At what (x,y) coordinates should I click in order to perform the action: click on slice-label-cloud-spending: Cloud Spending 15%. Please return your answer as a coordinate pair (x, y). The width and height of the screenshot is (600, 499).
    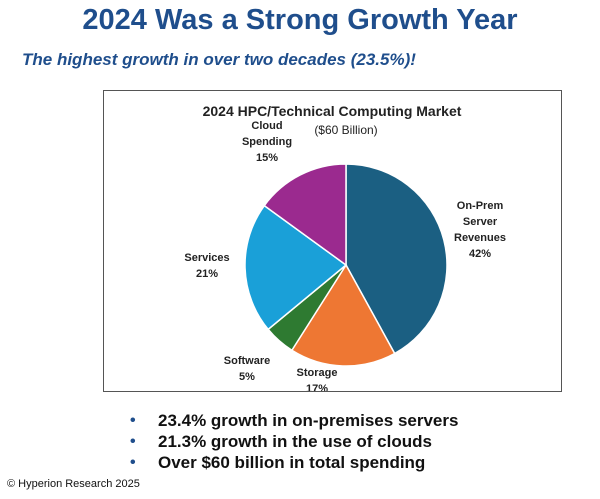
    Looking at the image, I should click on (267, 142).